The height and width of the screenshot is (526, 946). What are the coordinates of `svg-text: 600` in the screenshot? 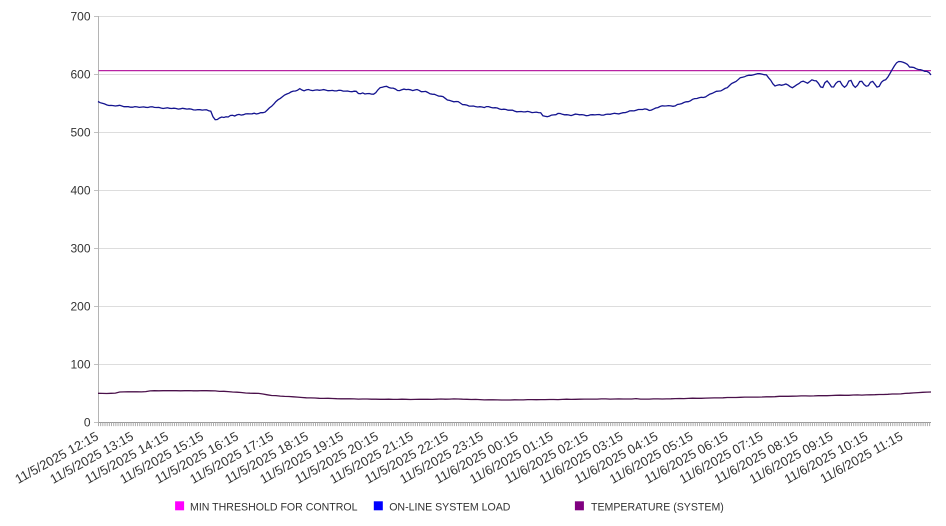 It's located at (80, 75).